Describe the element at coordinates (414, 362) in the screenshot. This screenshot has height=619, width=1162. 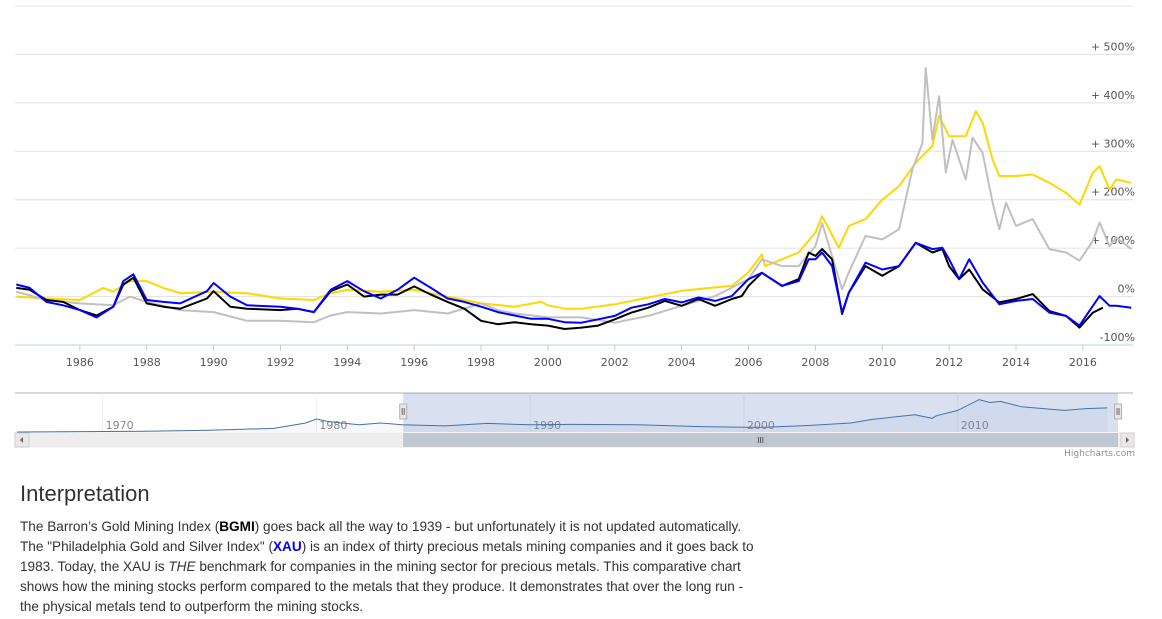
I see `x-tick-label: 1996` at that location.